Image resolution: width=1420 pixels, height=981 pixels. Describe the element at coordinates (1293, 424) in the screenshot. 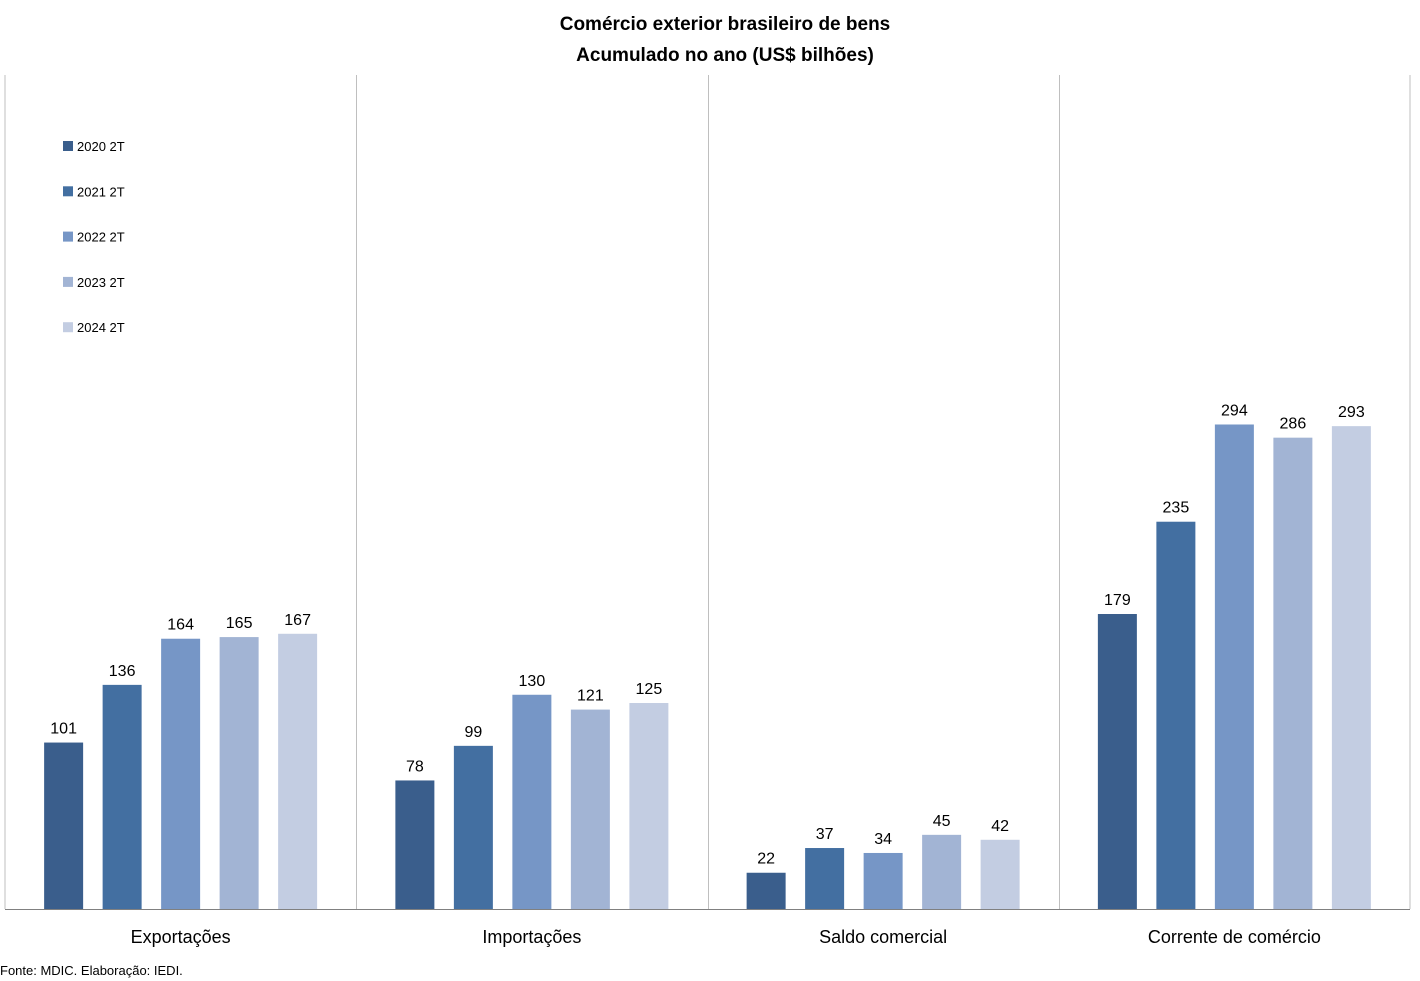

I see `data-label: 286` at that location.